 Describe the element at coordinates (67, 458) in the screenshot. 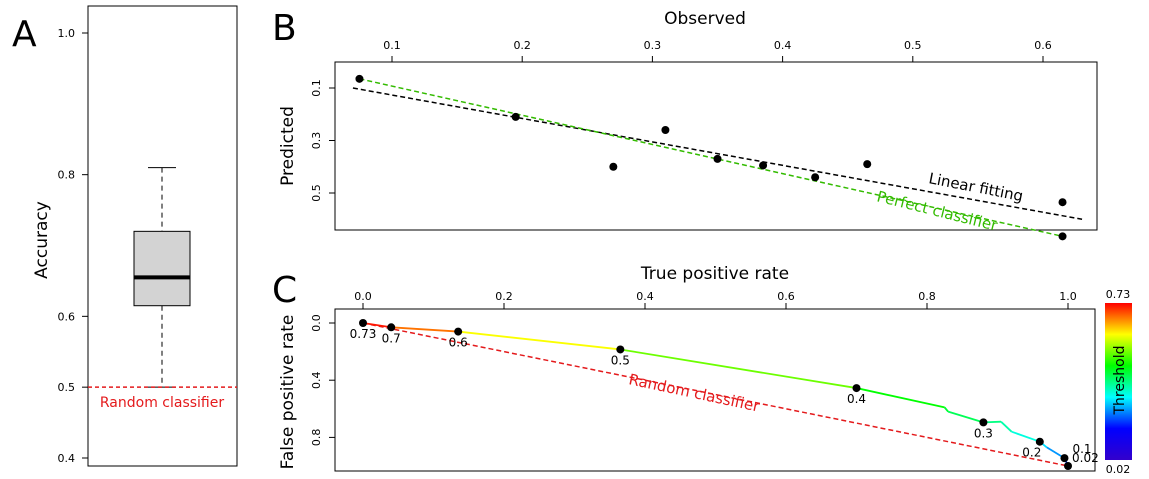

I see `a-ytick-label: 0.4` at that location.